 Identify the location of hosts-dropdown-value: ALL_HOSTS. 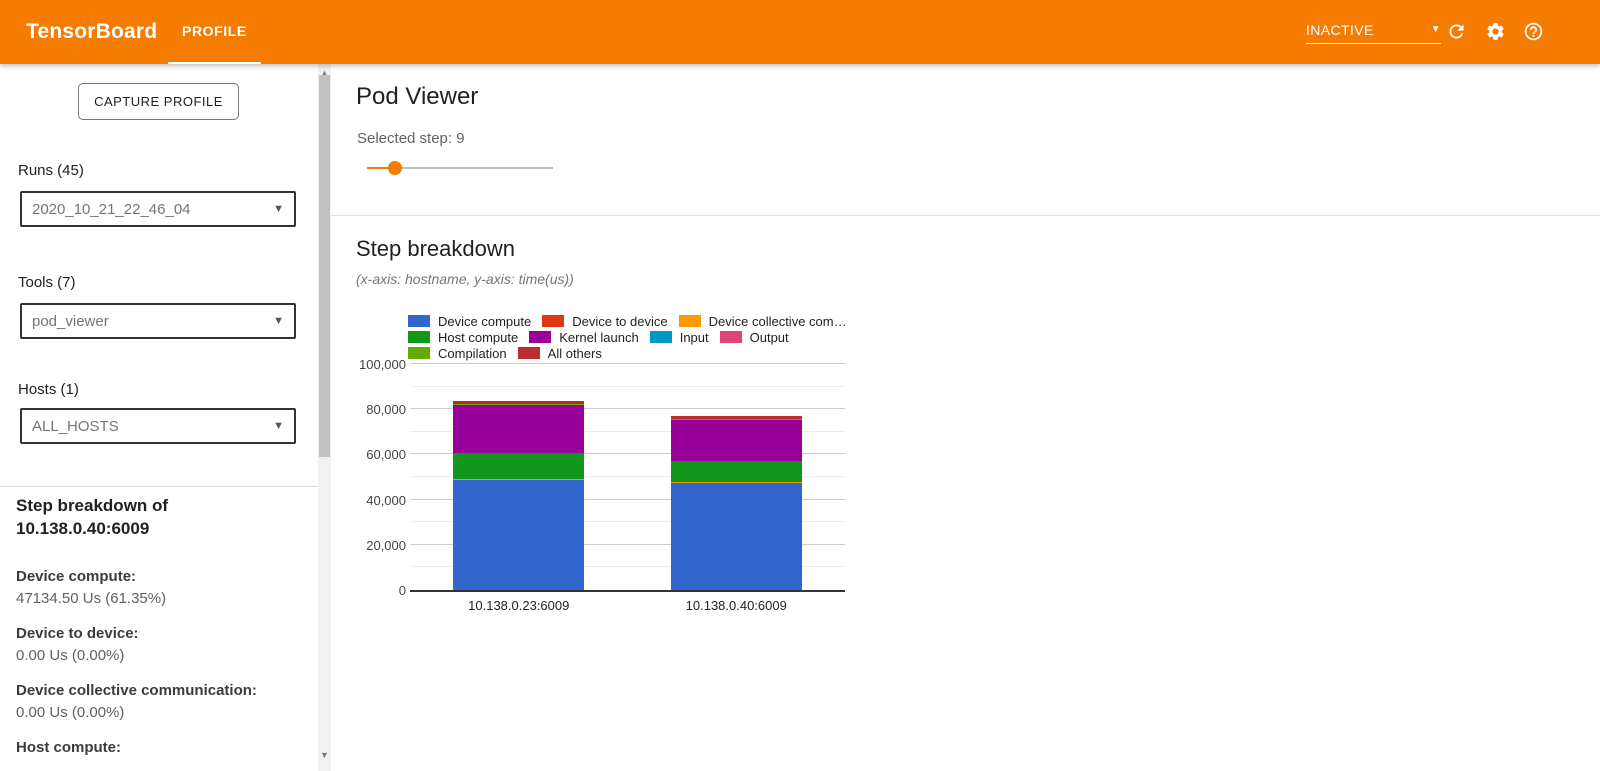
(75, 426).